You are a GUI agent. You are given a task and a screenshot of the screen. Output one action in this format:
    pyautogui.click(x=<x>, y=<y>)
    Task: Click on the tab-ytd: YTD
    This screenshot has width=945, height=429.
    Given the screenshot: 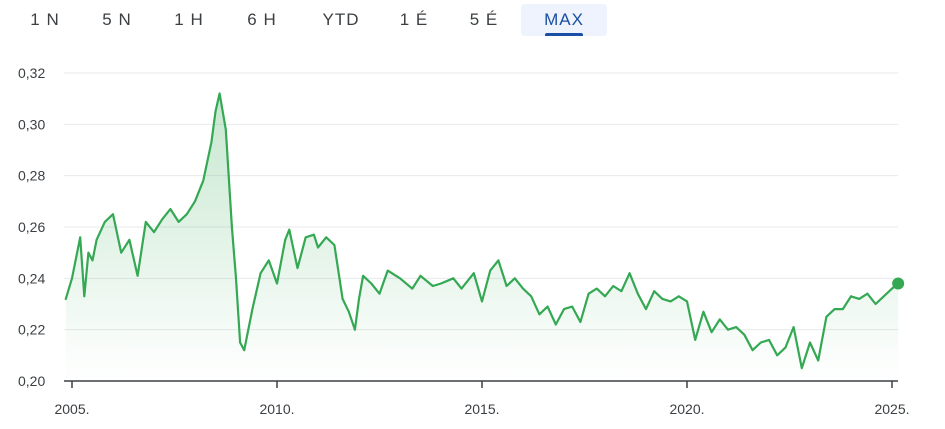 What is the action you would take?
    pyautogui.click(x=341, y=19)
    